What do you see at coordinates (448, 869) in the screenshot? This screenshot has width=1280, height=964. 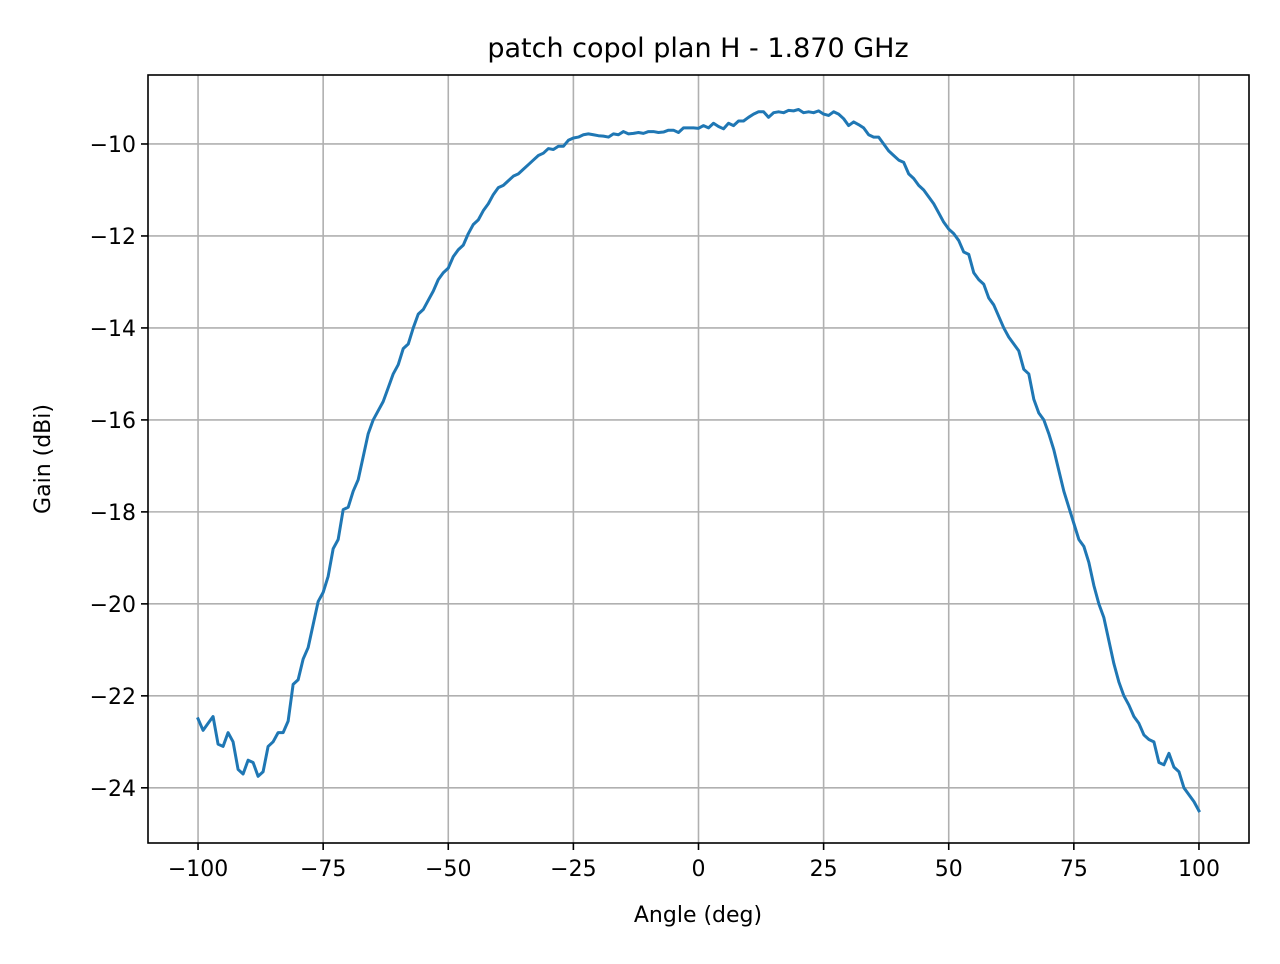 I see `x-tick-label: −50` at bounding box center [448, 869].